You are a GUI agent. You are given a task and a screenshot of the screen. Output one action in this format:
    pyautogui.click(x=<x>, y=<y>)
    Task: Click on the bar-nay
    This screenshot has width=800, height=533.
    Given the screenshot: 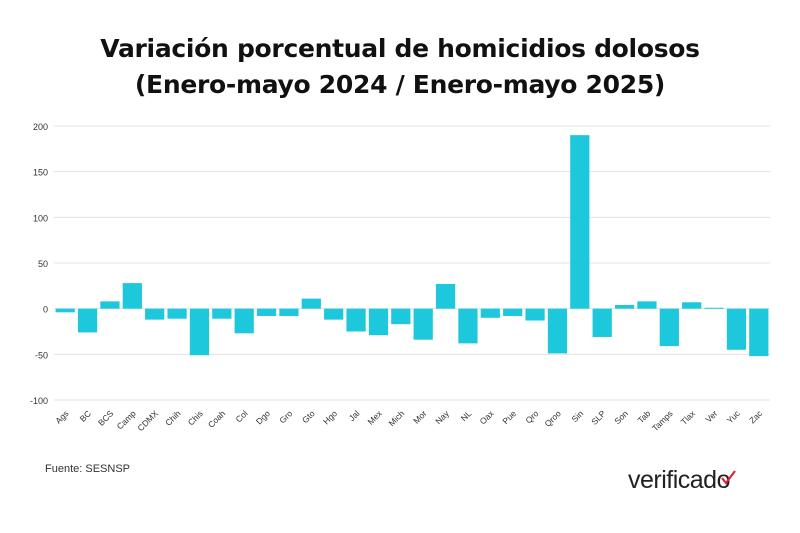 What is the action you would take?
    pyautogui.click(x=445, y=296)
    